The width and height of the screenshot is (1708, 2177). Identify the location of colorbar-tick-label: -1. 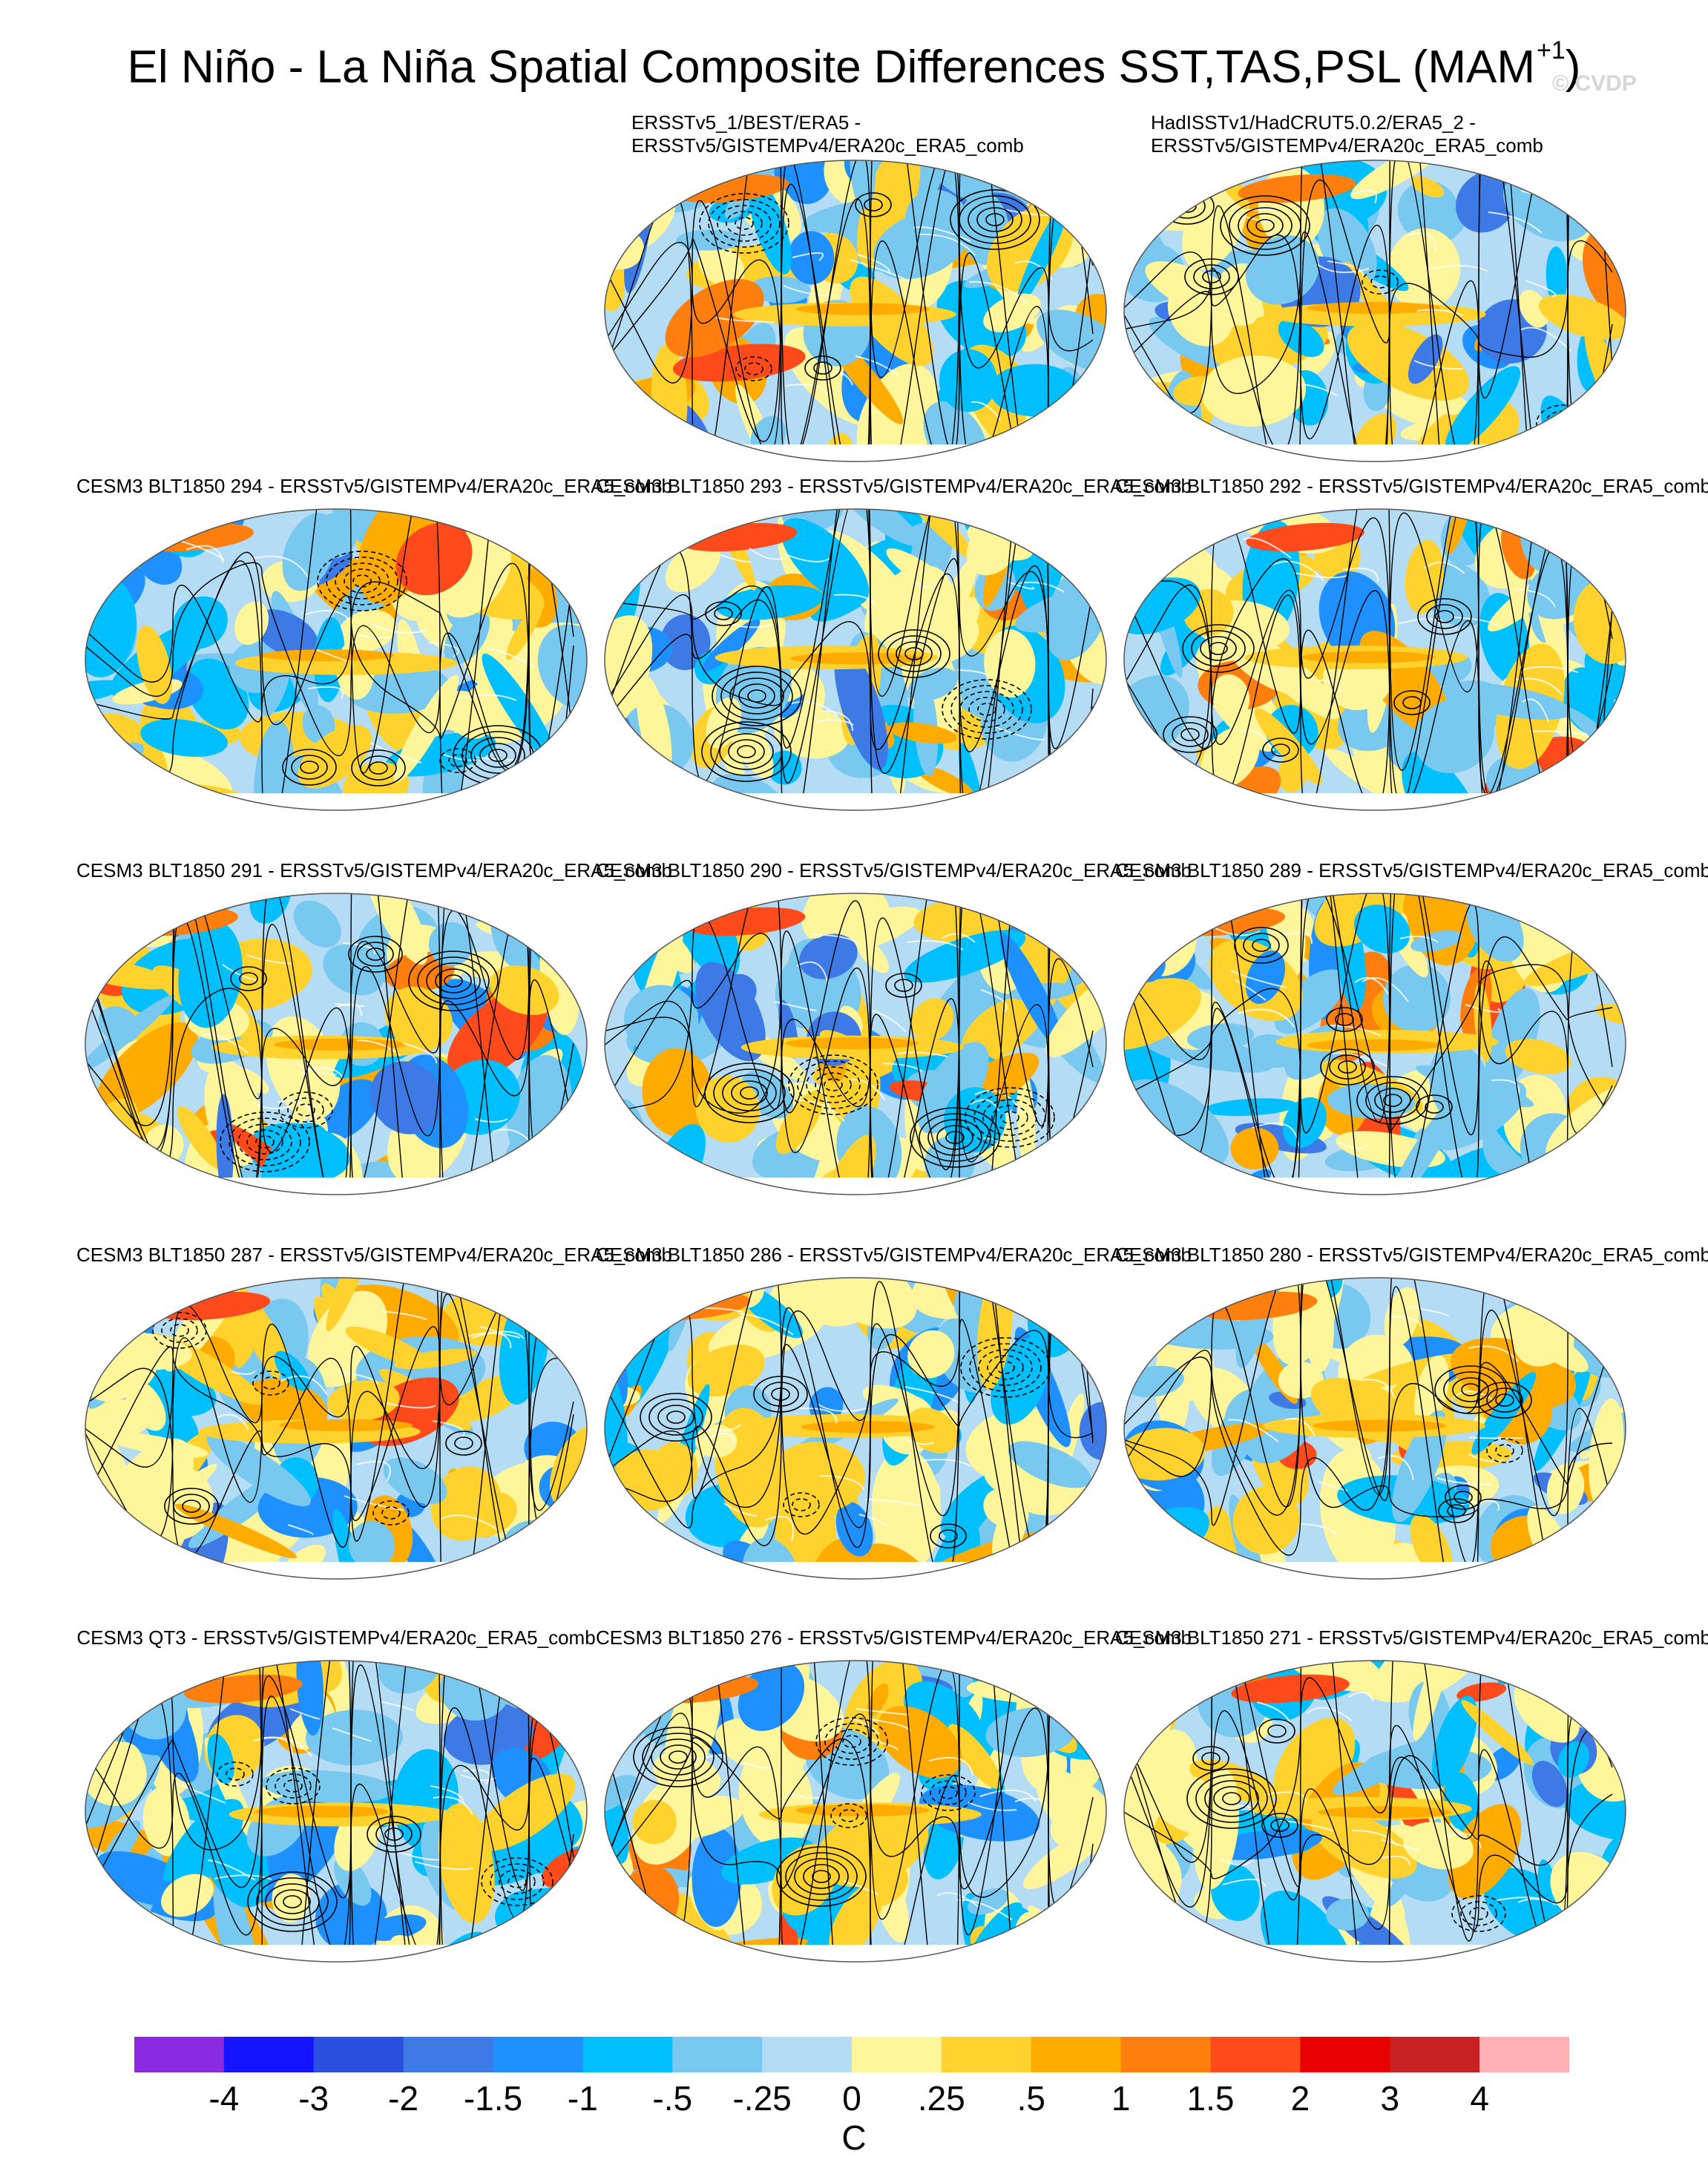
(582, 2098).